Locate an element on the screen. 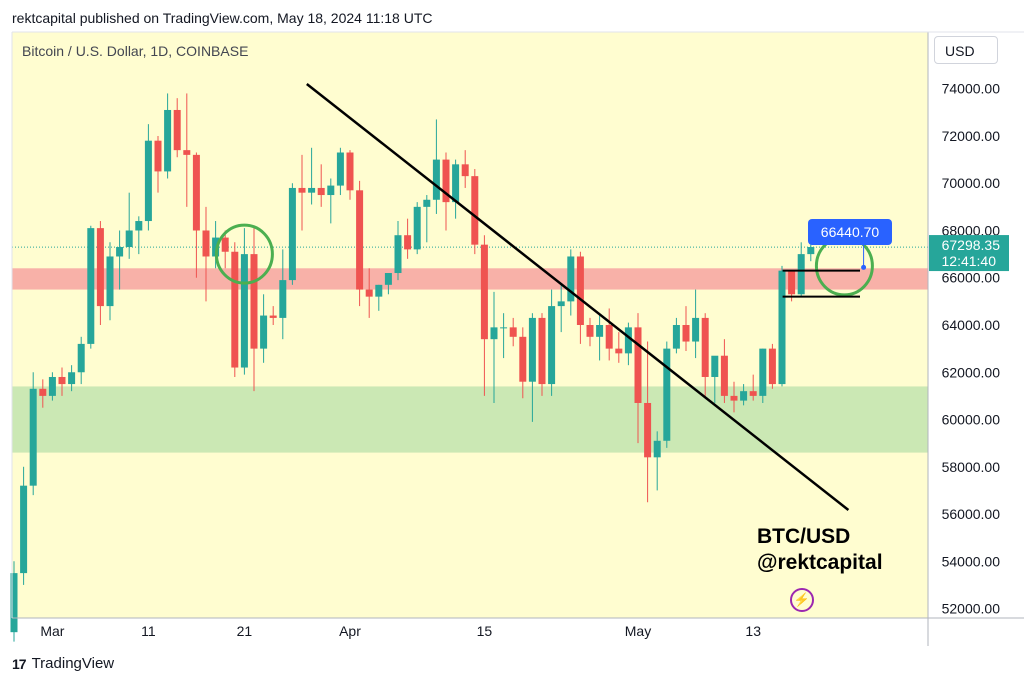 Image resolution: width=1024 pixels, height=686 pixels. y-tick-label: 58000.00 is located at coordinates (971, 467).